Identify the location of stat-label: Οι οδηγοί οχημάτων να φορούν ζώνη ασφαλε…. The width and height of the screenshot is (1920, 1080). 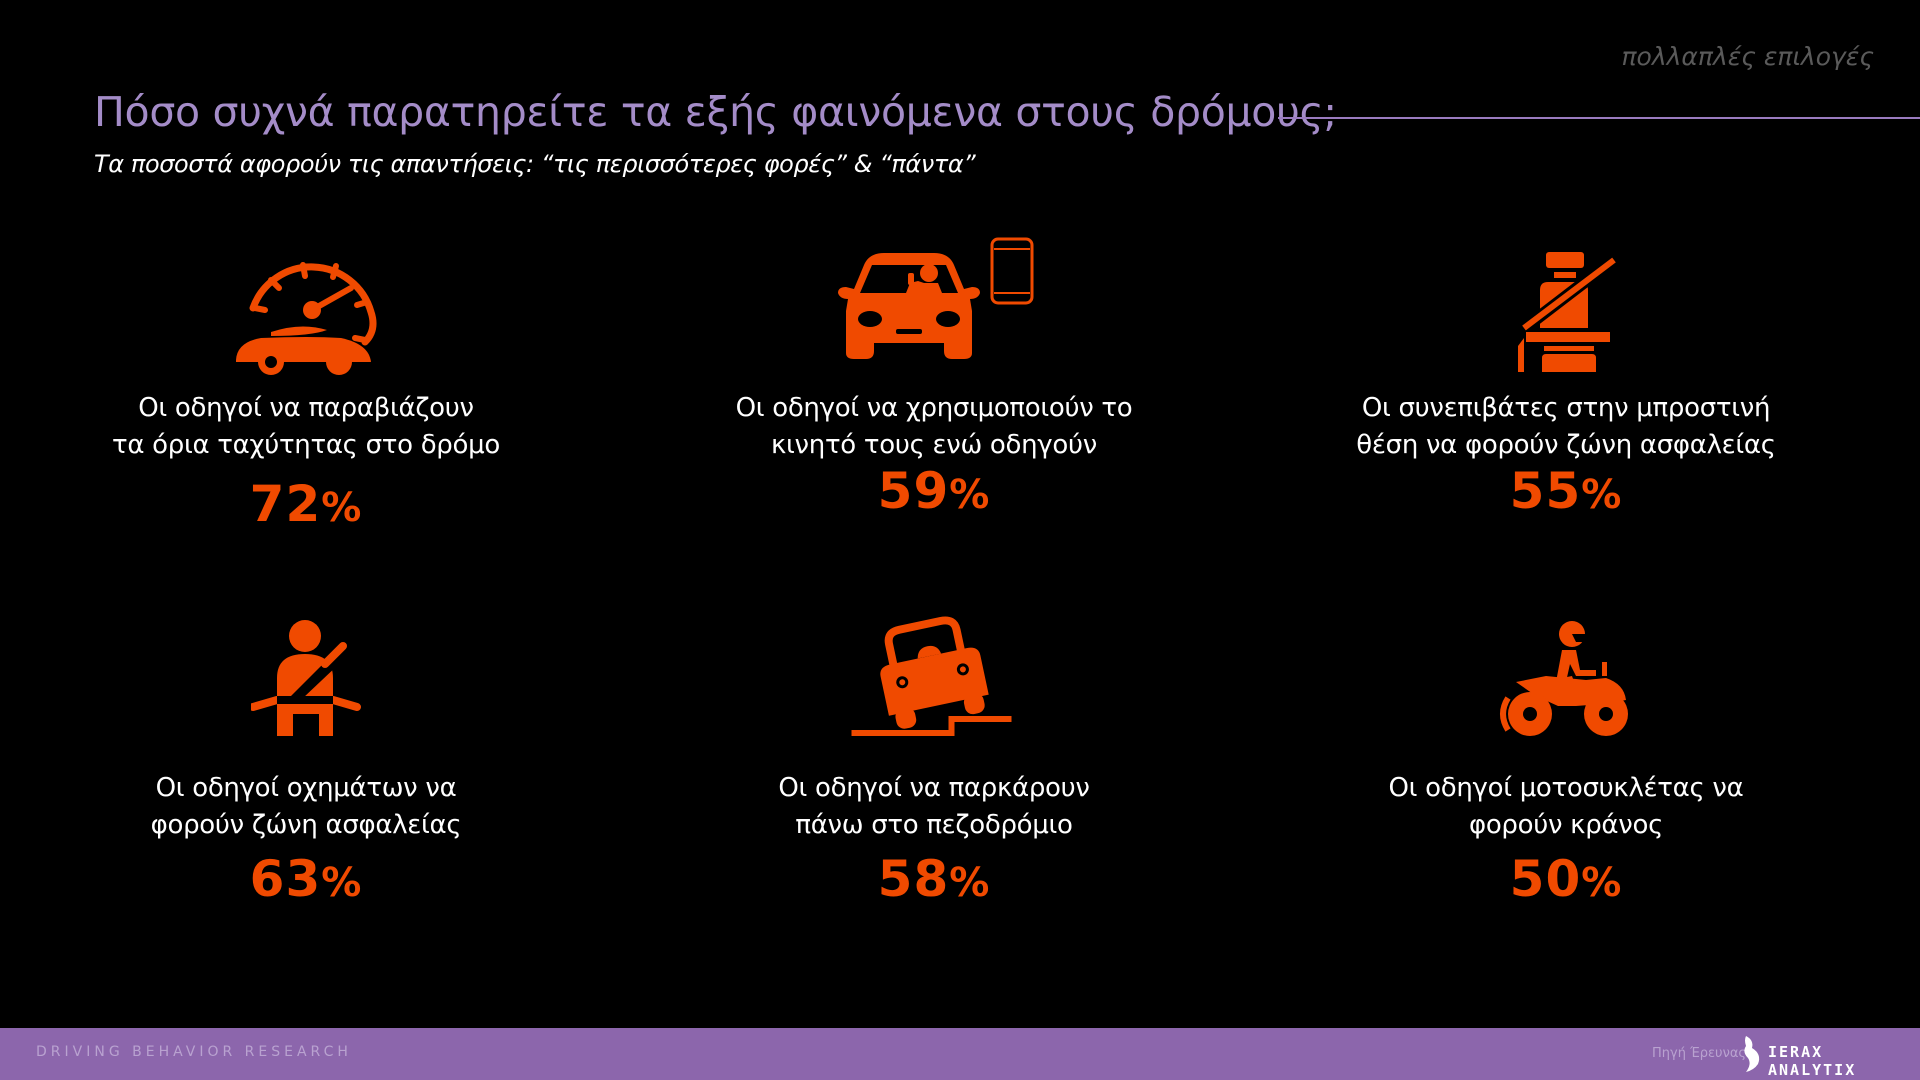
(306, 806).